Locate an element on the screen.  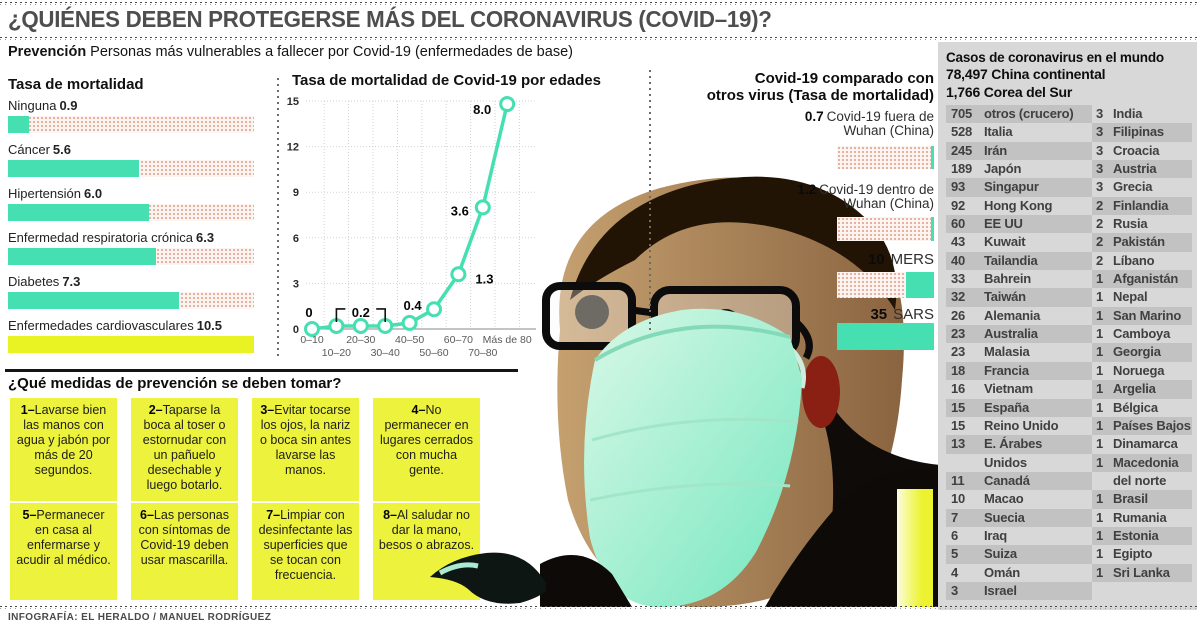
case-count: 10 is located at coordinates (958, 499).